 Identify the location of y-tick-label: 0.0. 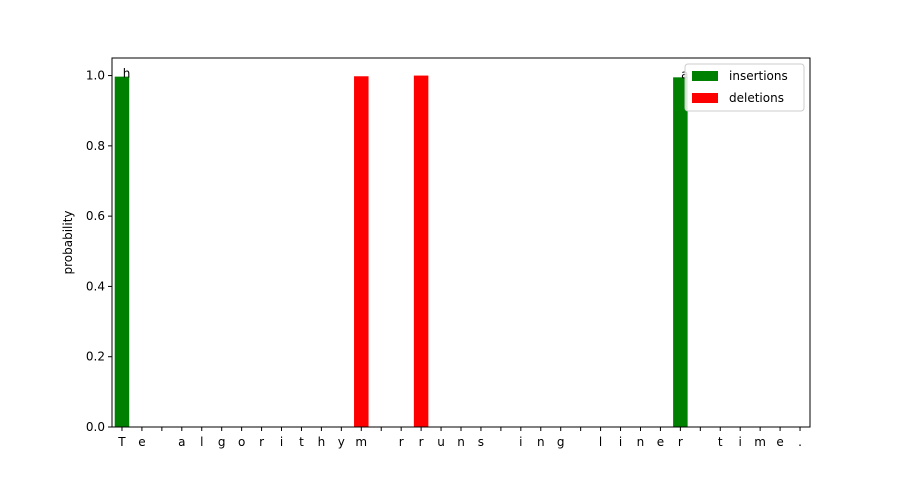
(95, 427).